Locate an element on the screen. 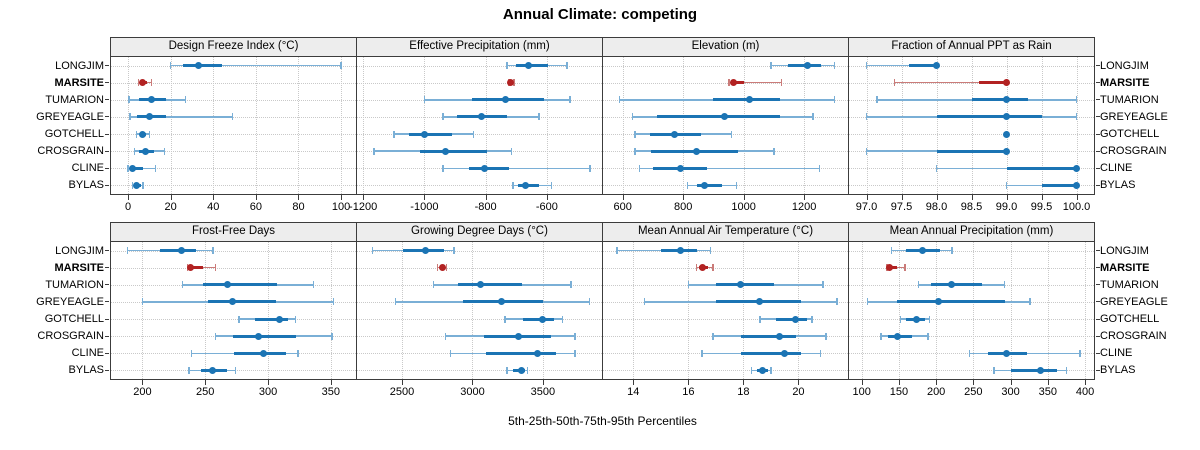 The image size is (1200, 450). panel-header-mean-annual-precipitation-mm: Mean Annual Precipitation (mm) is located at coordinates (971, 232).